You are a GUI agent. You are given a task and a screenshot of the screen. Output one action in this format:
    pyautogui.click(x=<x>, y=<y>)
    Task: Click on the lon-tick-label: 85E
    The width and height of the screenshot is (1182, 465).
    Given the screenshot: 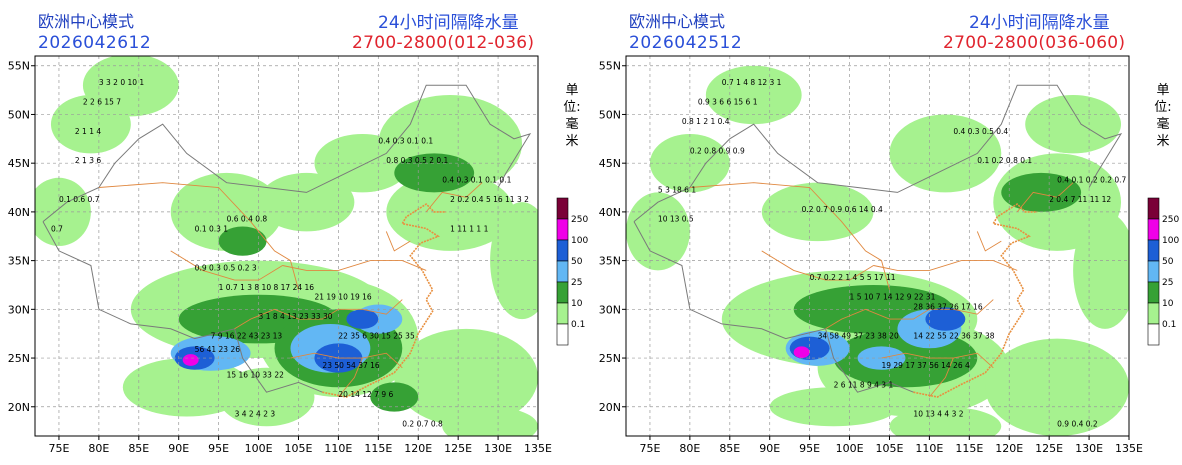 What is the action you would take?
    pyautogui.click(x=729, y=448)
    